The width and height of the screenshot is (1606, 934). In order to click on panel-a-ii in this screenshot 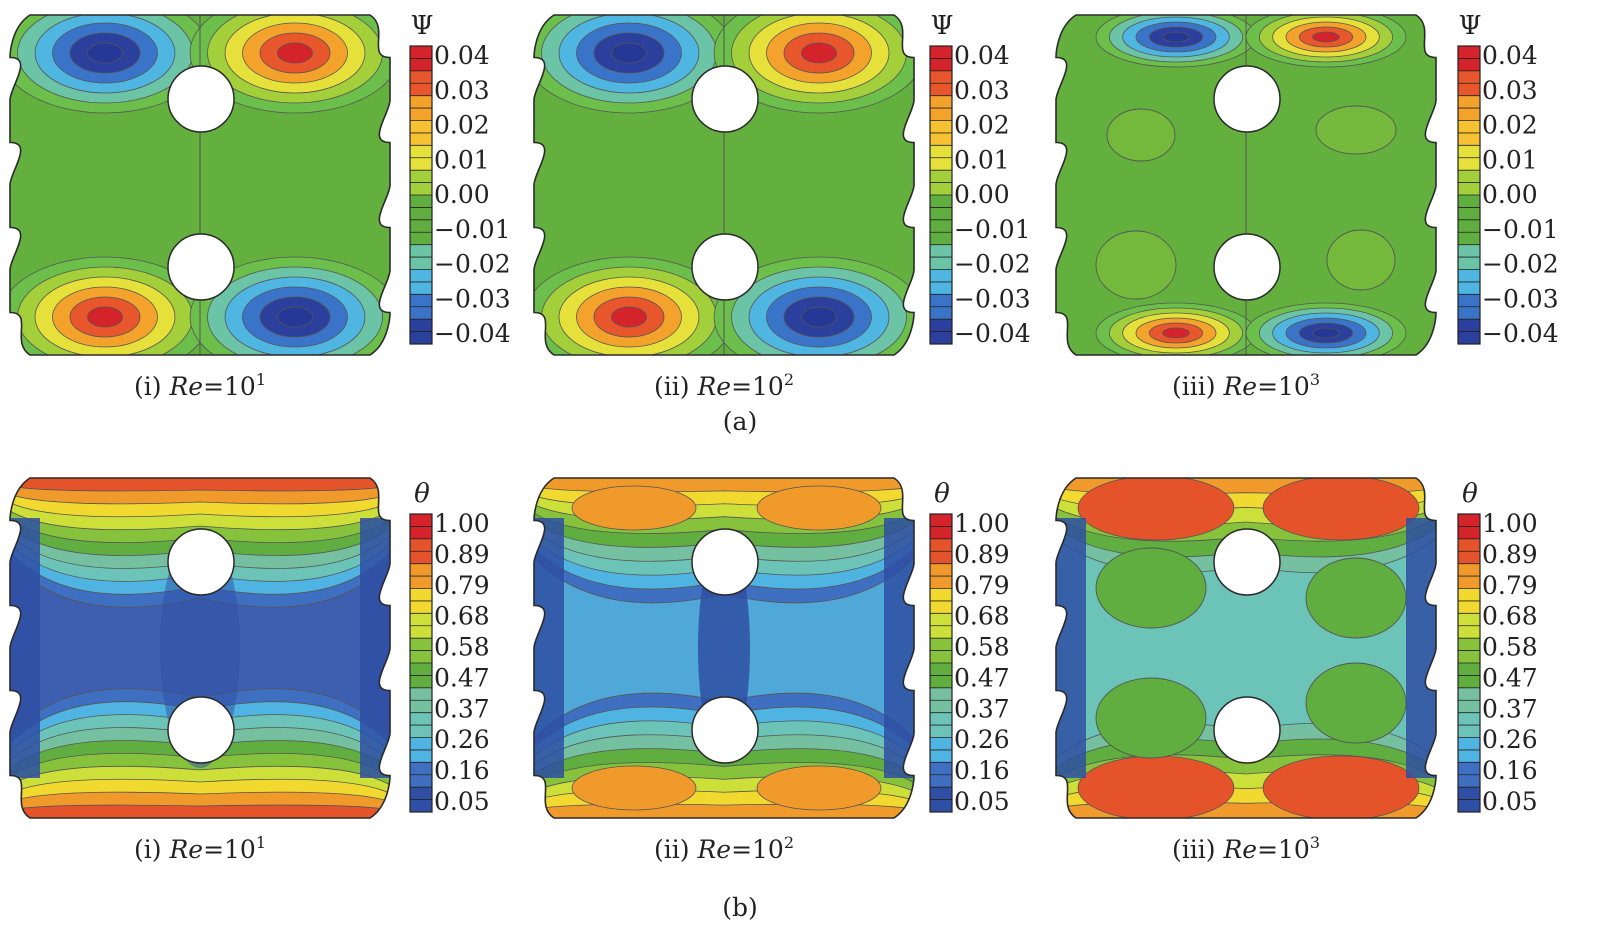, I will do `click(724, 185)`.